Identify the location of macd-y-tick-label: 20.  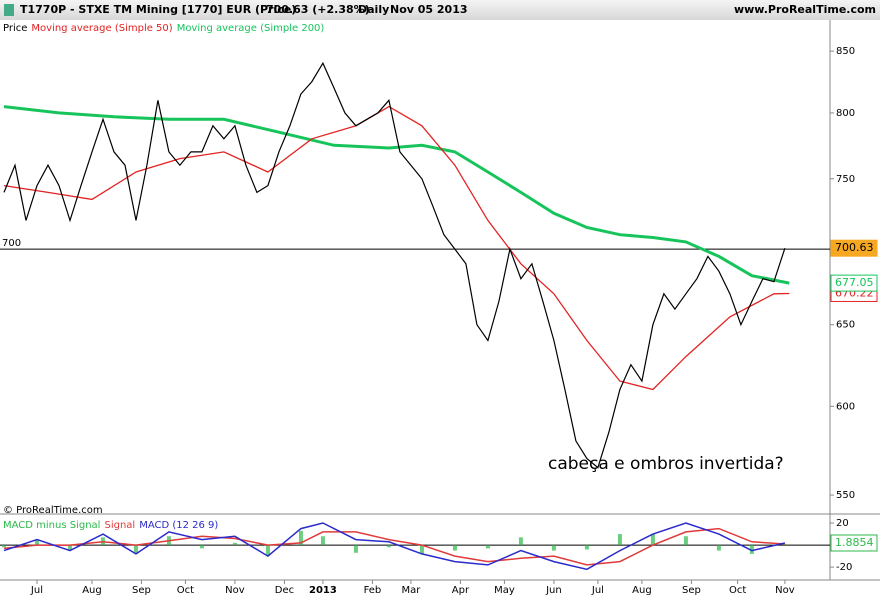
(842, 523).